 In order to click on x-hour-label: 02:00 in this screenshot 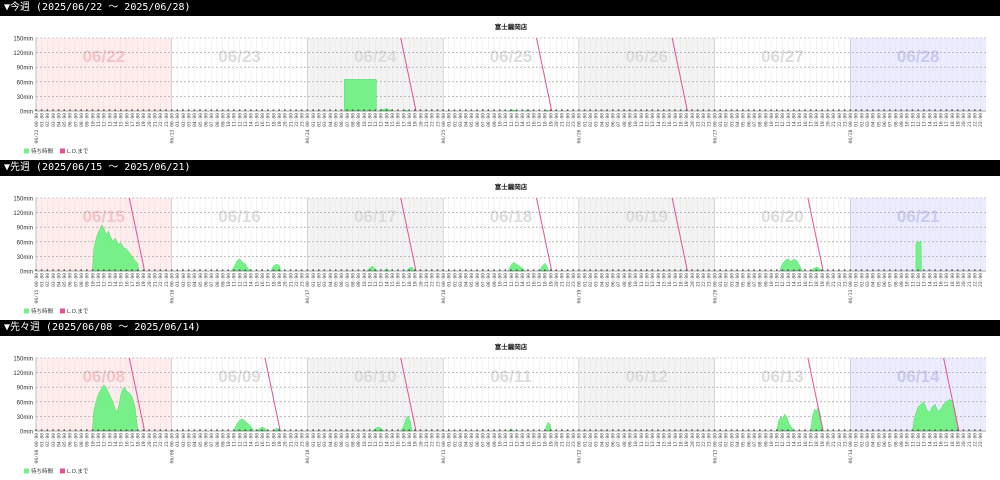, I will do `click(184, 120)`.